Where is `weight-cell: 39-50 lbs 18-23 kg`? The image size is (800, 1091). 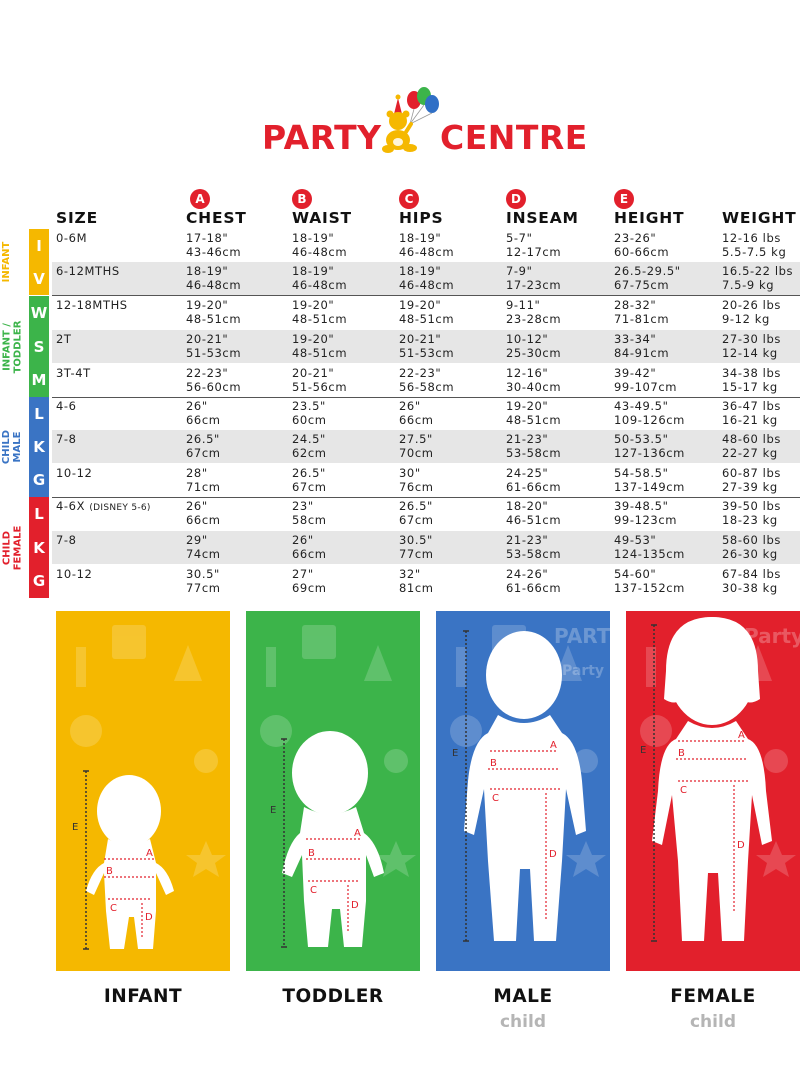
weight-cell: 39-50 lbs 18-23 kg is located at coordinates (751, 513).